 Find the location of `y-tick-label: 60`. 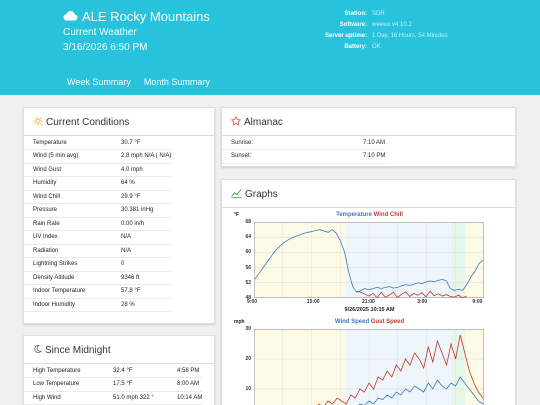

y-tick-label: 60 is located at coordinates (248, 252).